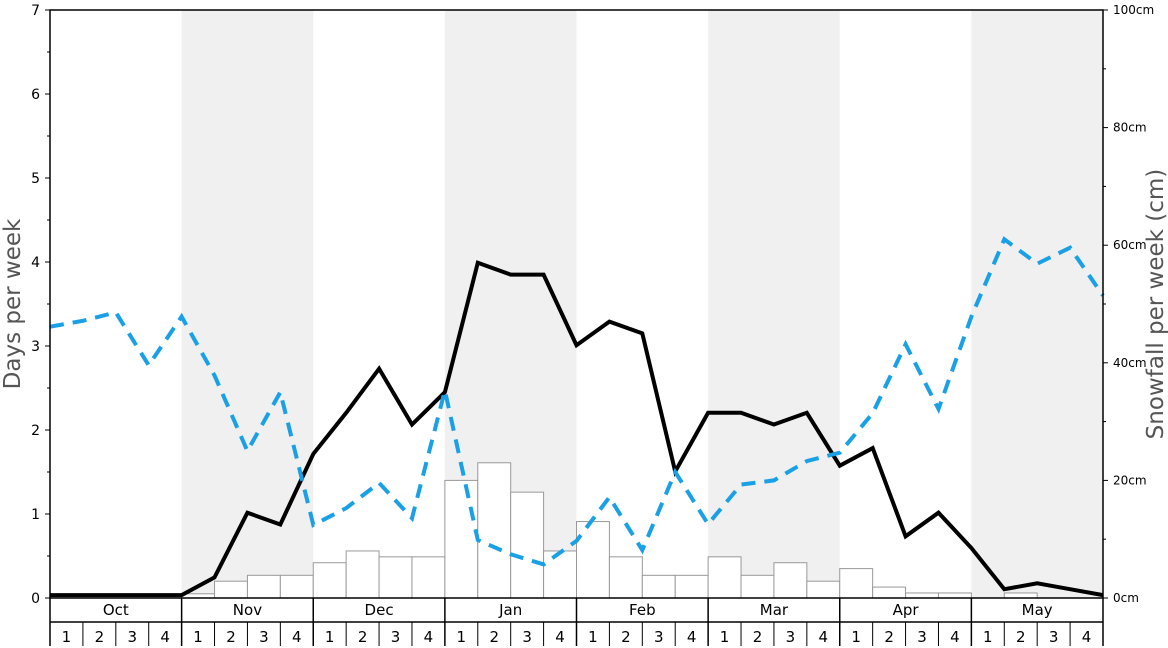 This screenshot has width=1168, height=648. I want to click on right-axis: 0cm 20cm 40cm 60cm 80cm 100cm, so click(1128, 304).